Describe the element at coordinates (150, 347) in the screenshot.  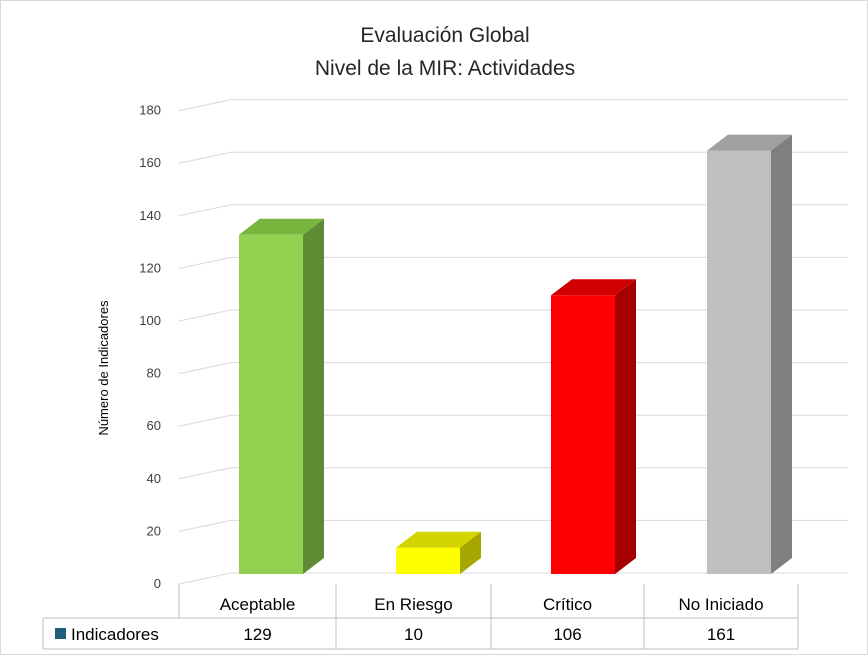
I see `y-axis-ticks: 0 20 40 60 80 100 120 140 160 180` at that location.